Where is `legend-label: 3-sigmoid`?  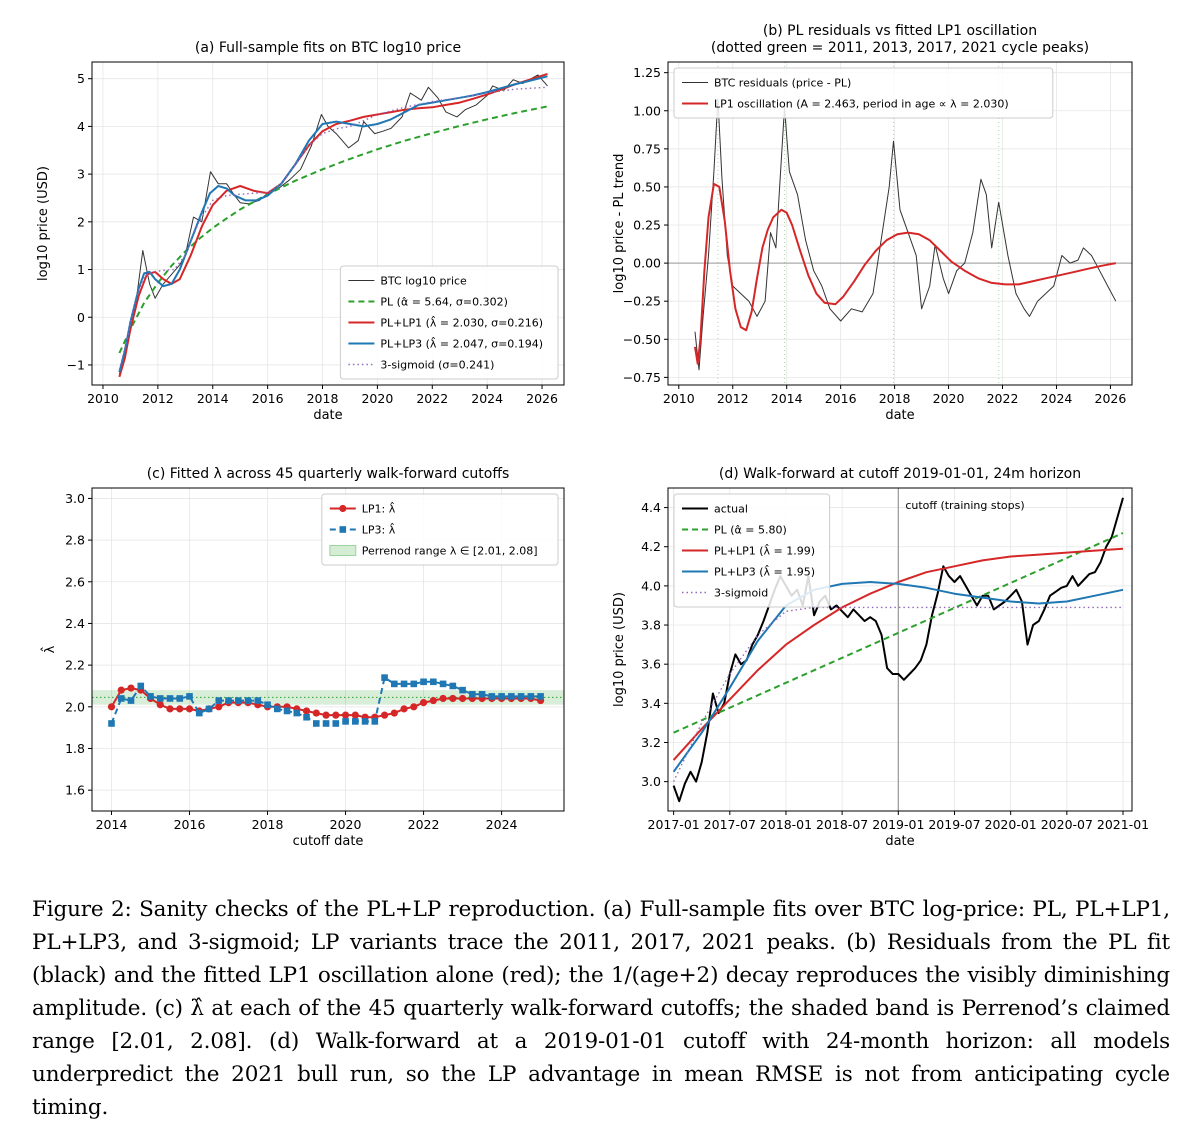
legend-label: 3-sigmoid is located at coordinates (741, 593).